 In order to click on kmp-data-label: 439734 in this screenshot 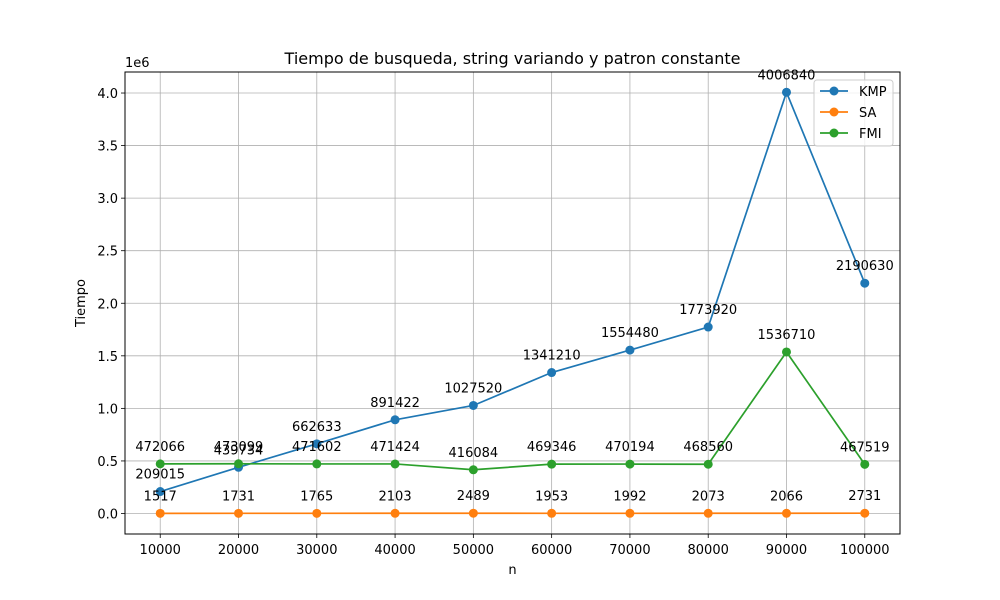, I will do `click(239, 450)`.